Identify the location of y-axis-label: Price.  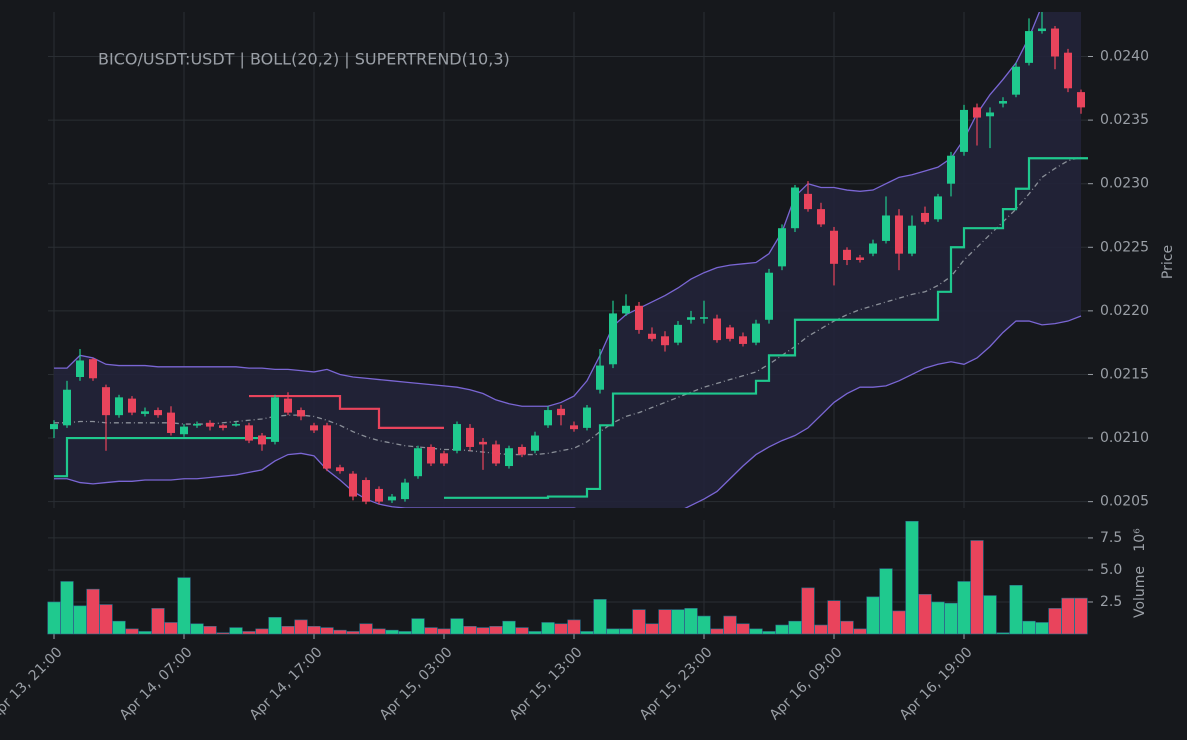
(1168, 262).